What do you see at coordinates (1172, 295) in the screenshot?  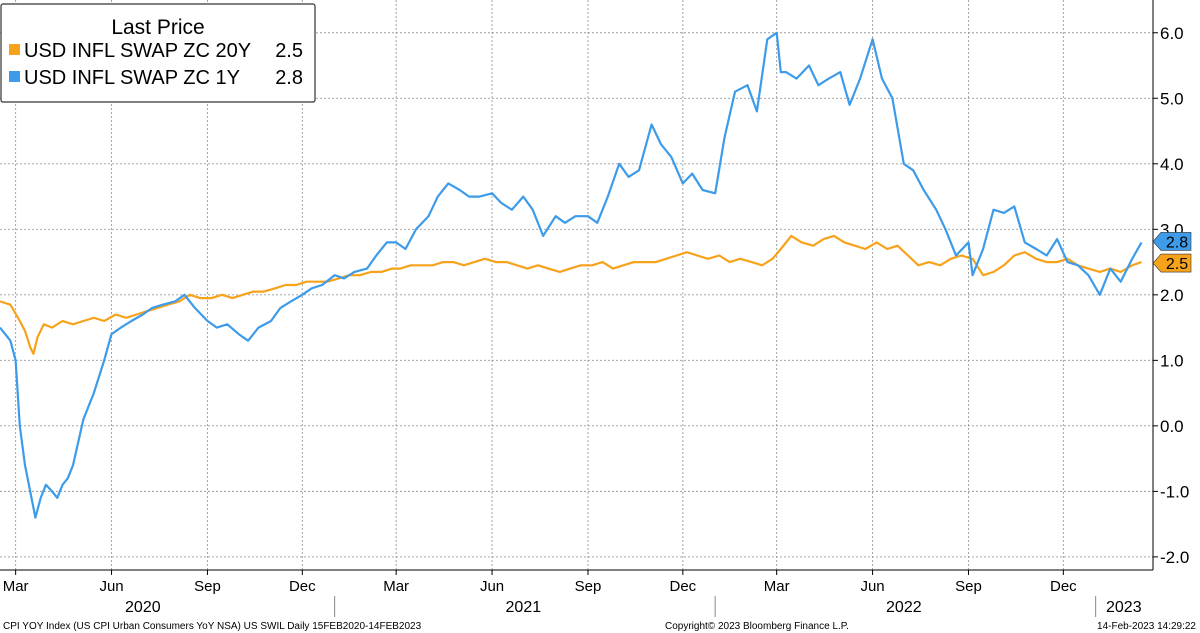 I see `y-tick-label: 2.0` at bounding box center [1172, 295].